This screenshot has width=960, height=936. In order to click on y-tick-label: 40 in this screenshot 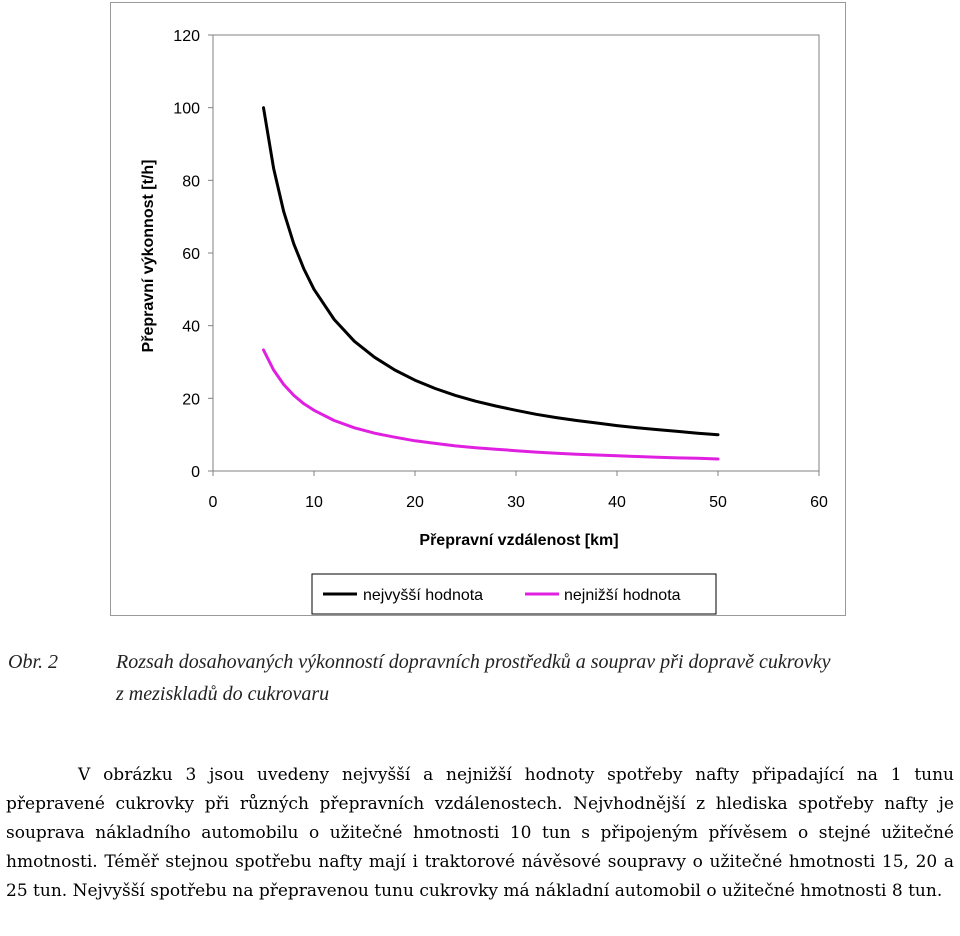, I will do `click(191, 327)`.